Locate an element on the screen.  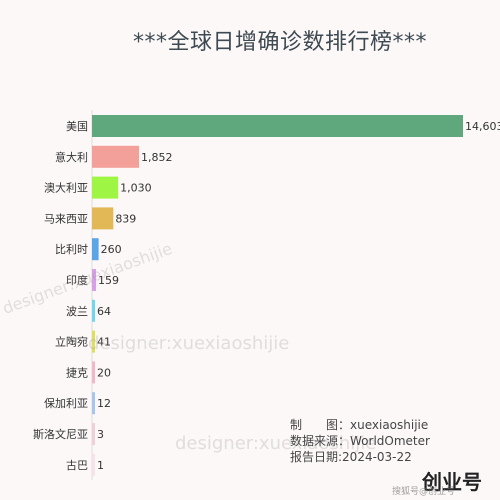
credit-source: 数据来源：WorldOmeter is located at coordinates (360, 441).